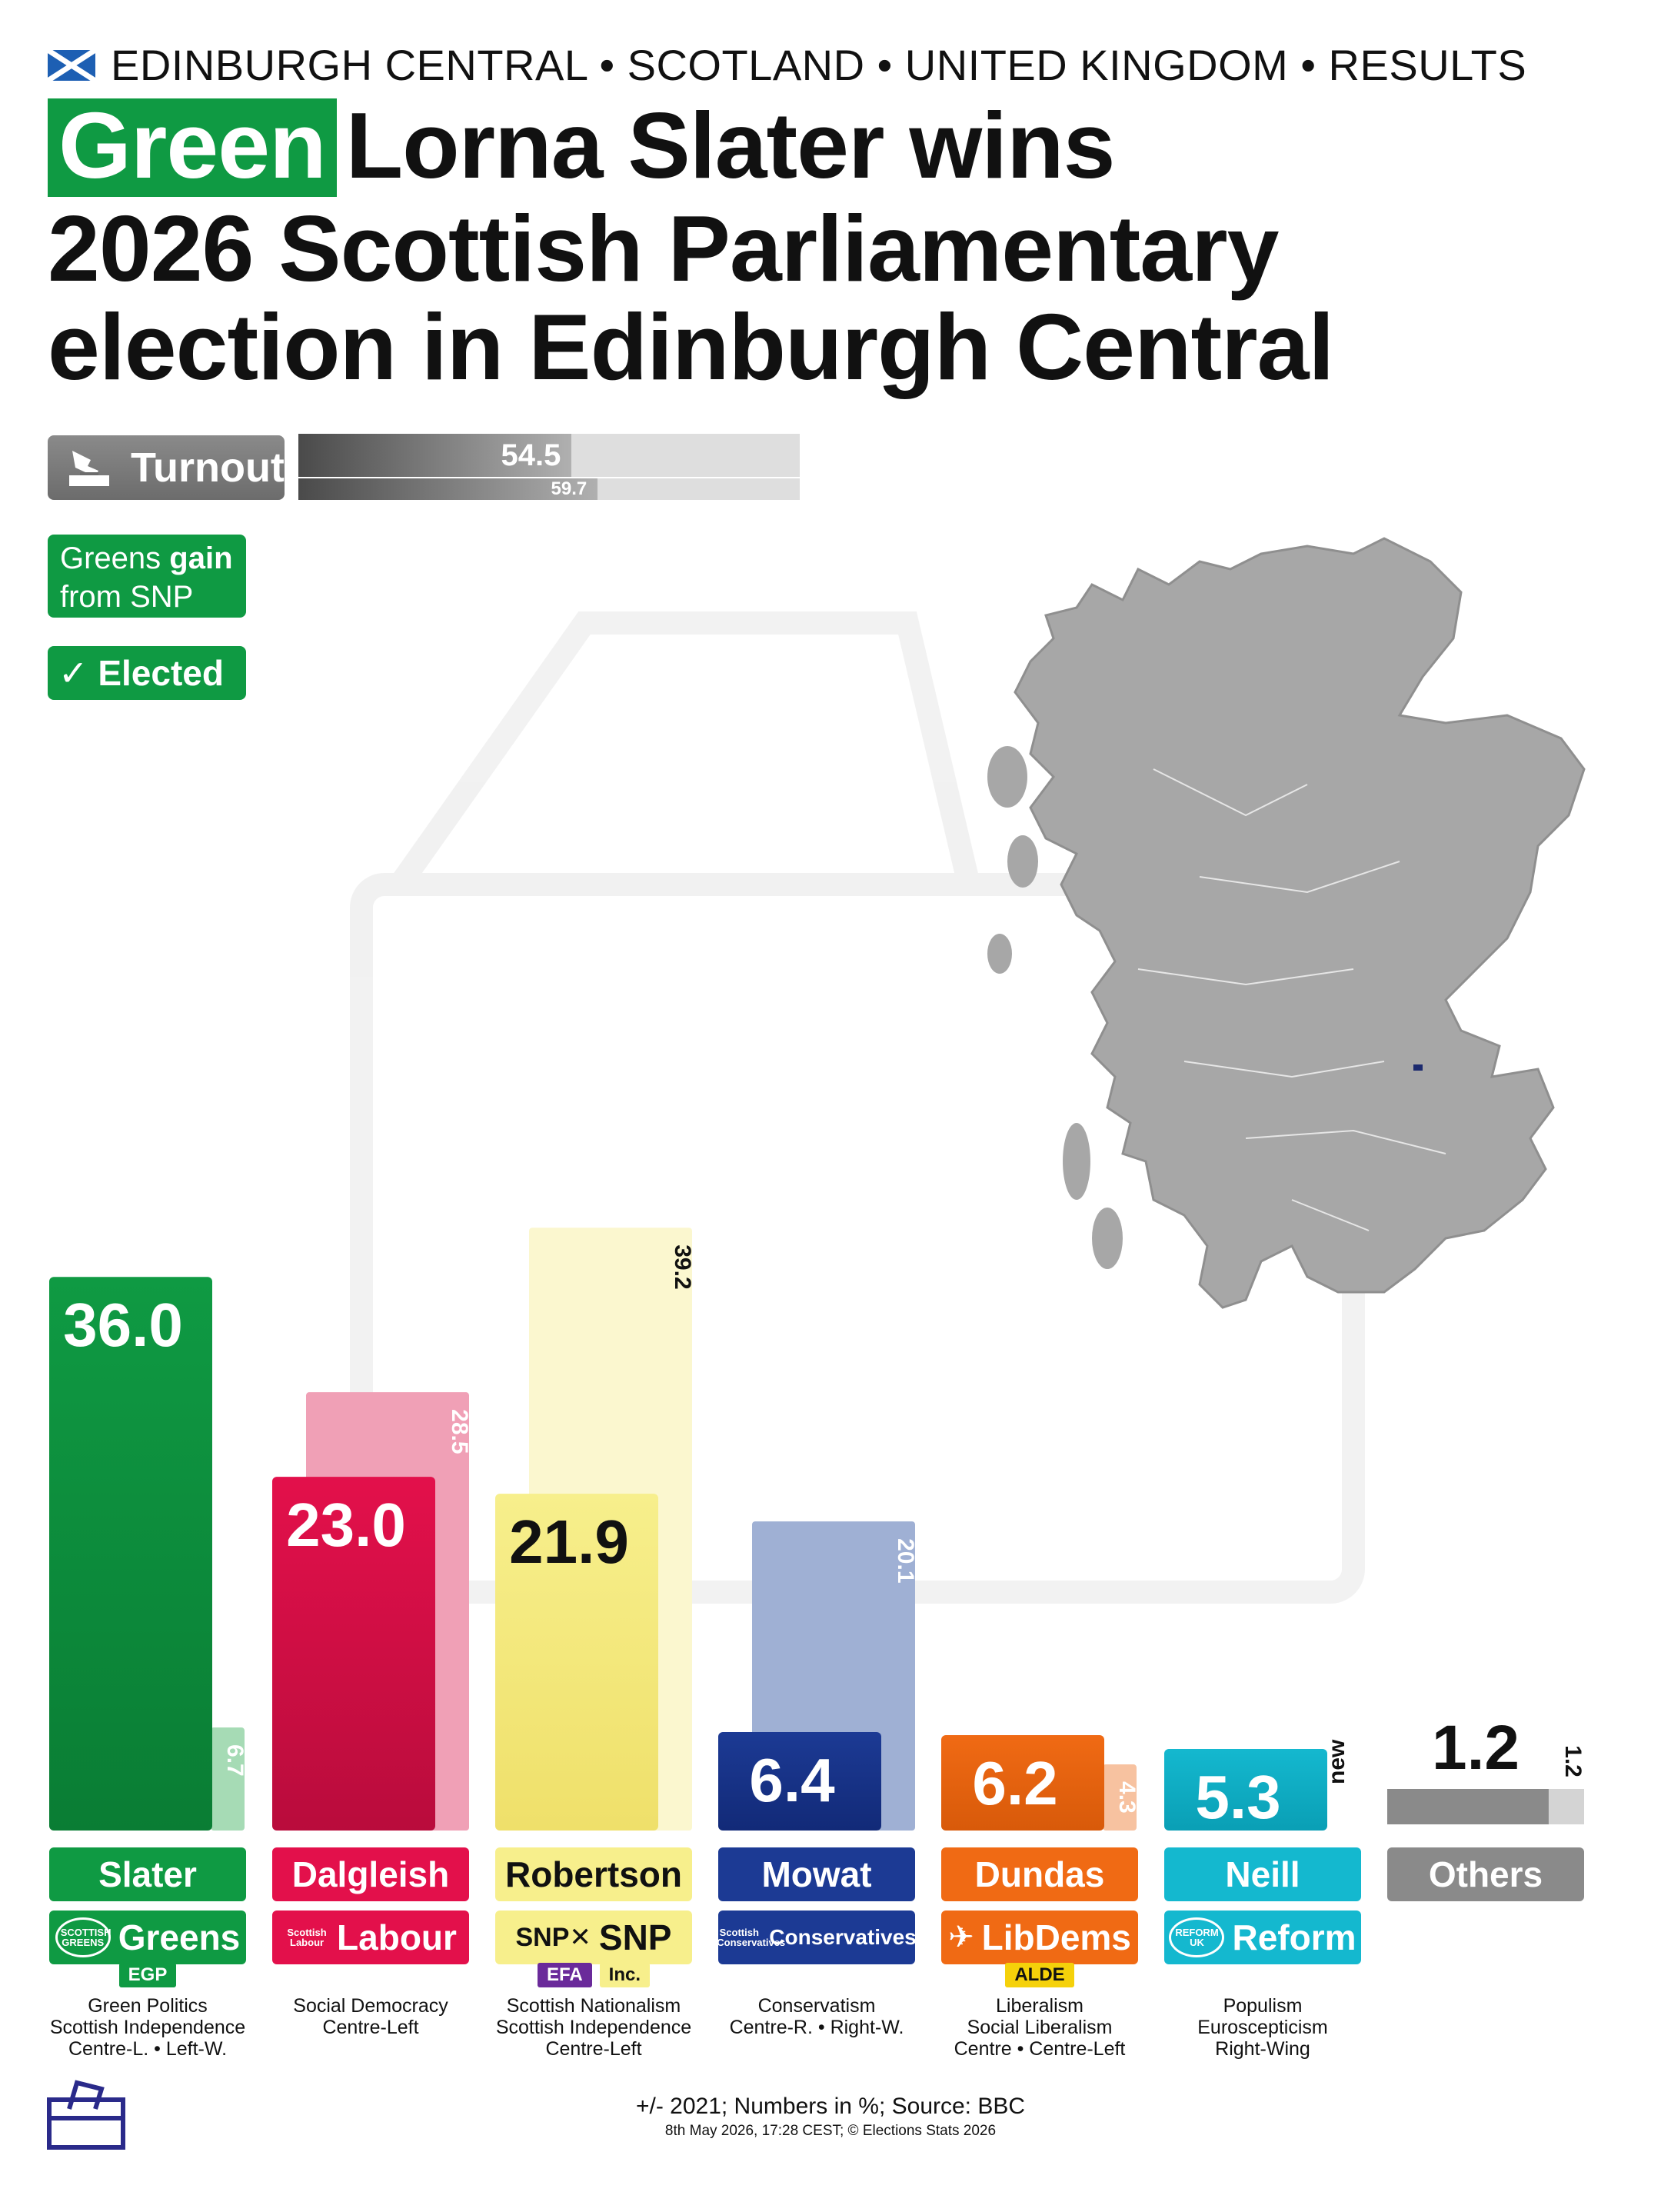  What do you see at coordinates (1039, 1874) in the screenshot?
I see `candidate-name-dundas: Dundas` at bounding box center [1039, 1874].